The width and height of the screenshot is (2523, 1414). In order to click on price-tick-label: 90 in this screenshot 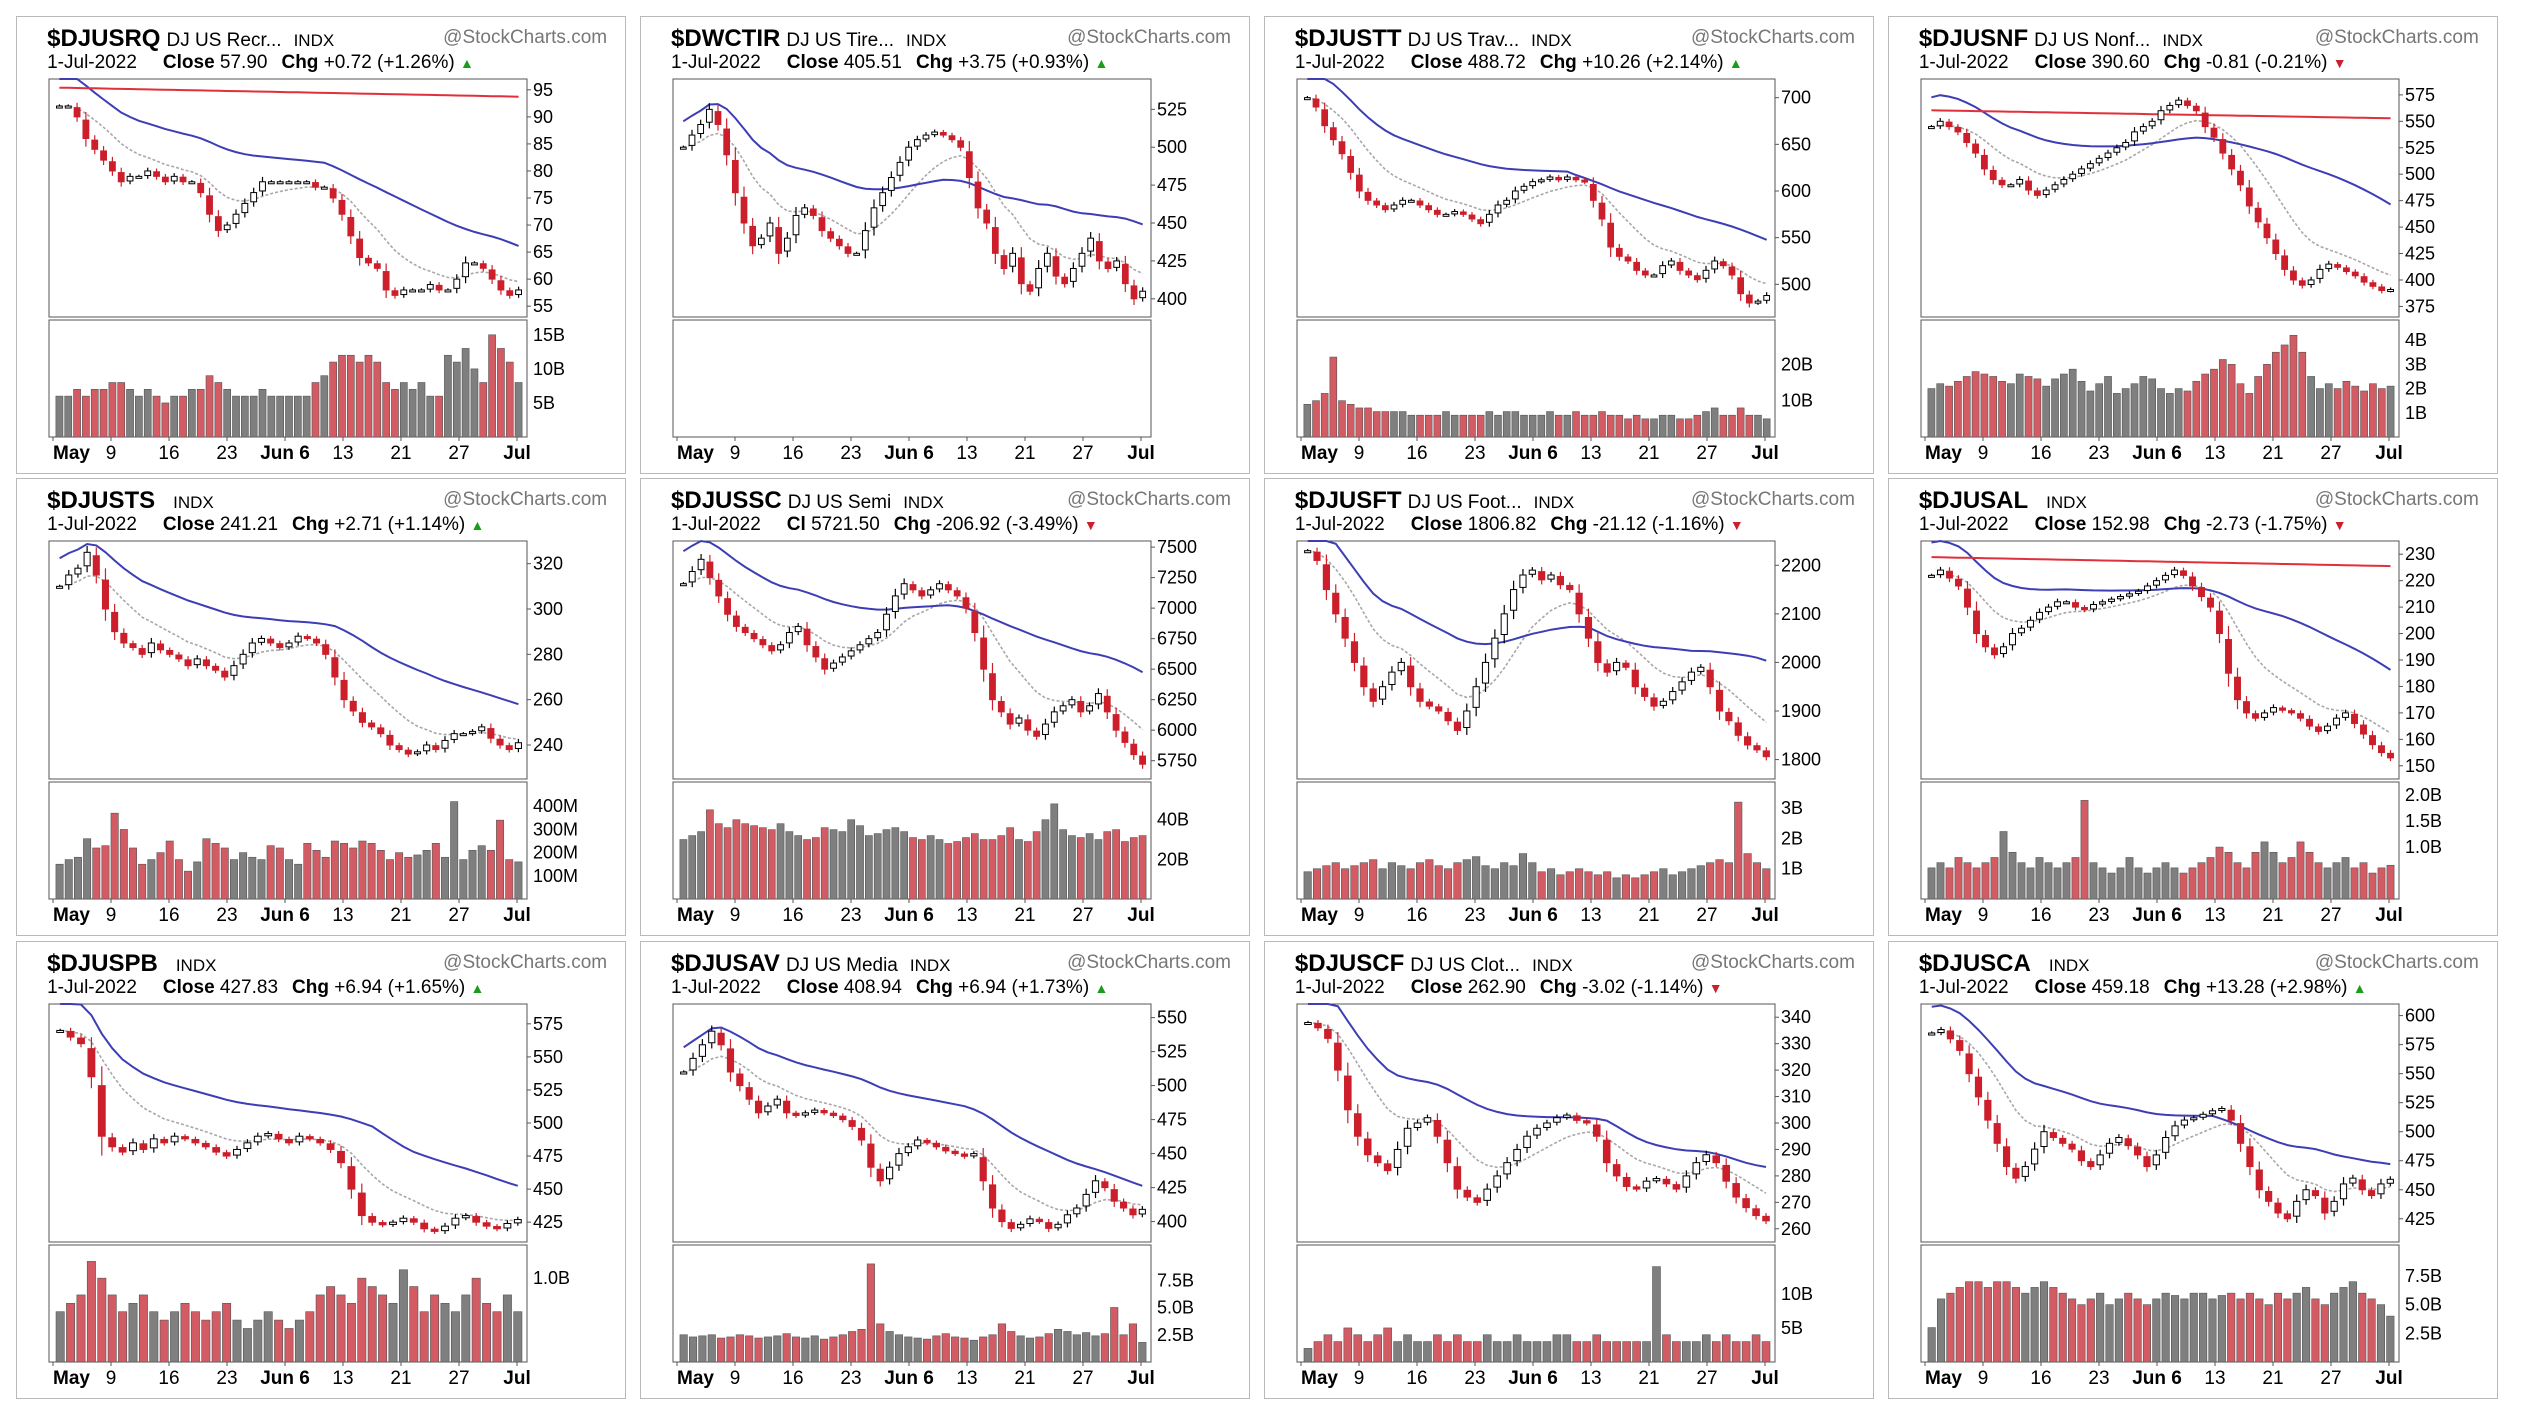, I will do `click(543, 117)`.